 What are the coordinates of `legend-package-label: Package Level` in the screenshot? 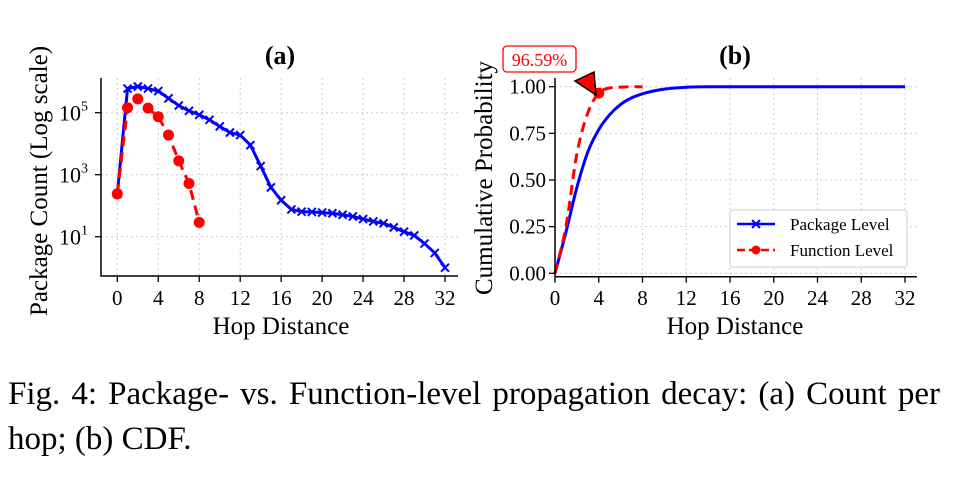 It's located at (840, 224).